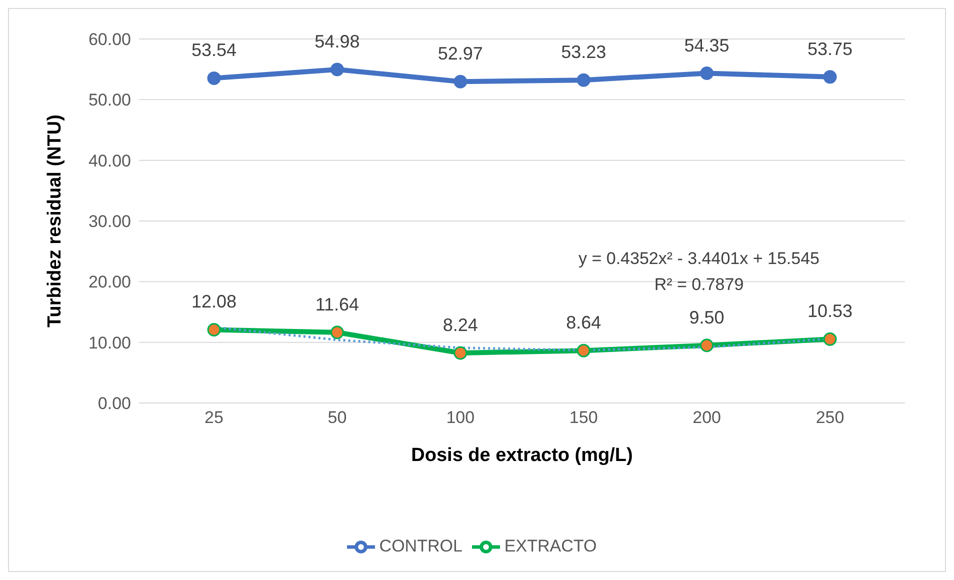  Describe the element at coordinates (337, 41) in the screenshot. I see `data-label: 54.98` at that location.